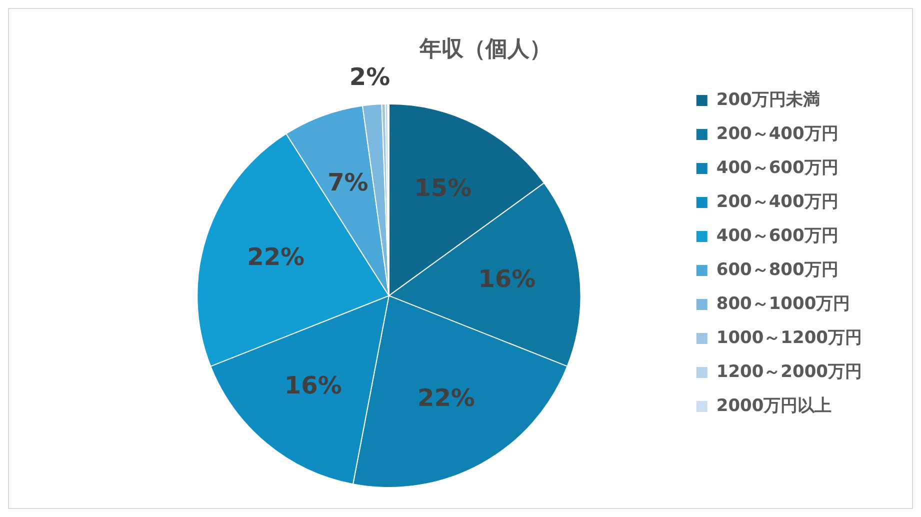  What do you see at coordinates (789, 338) in the screenshot?
I see `legend-label: 1000～1200万円` at bounding box center [789, 338].